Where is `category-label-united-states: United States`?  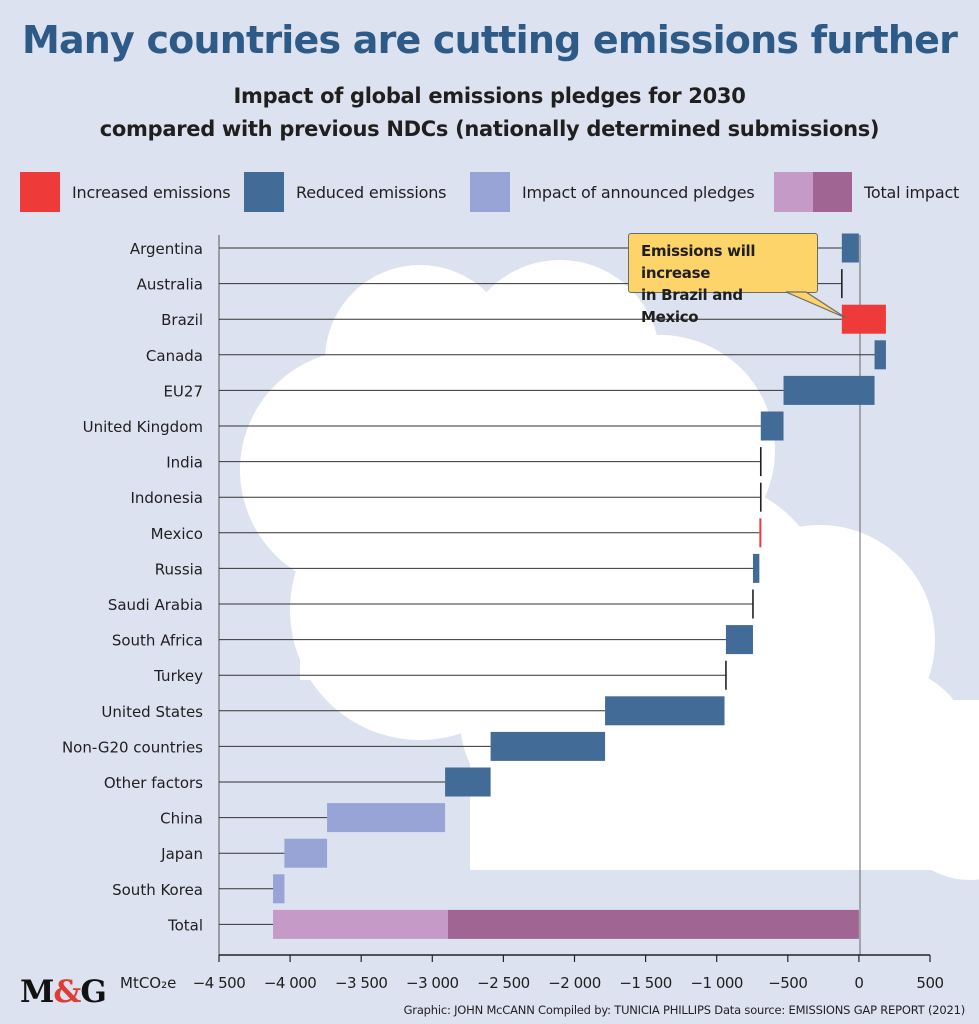 category-label-united-states: United States is located at coordinates (152, 712).